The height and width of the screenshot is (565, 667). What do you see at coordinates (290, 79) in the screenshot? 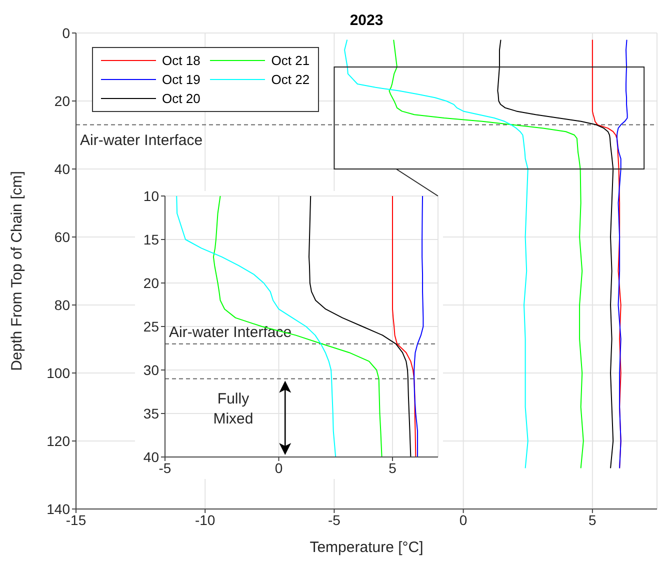
I see `legend-label: Oct 22` at bounding box center [290, 79].